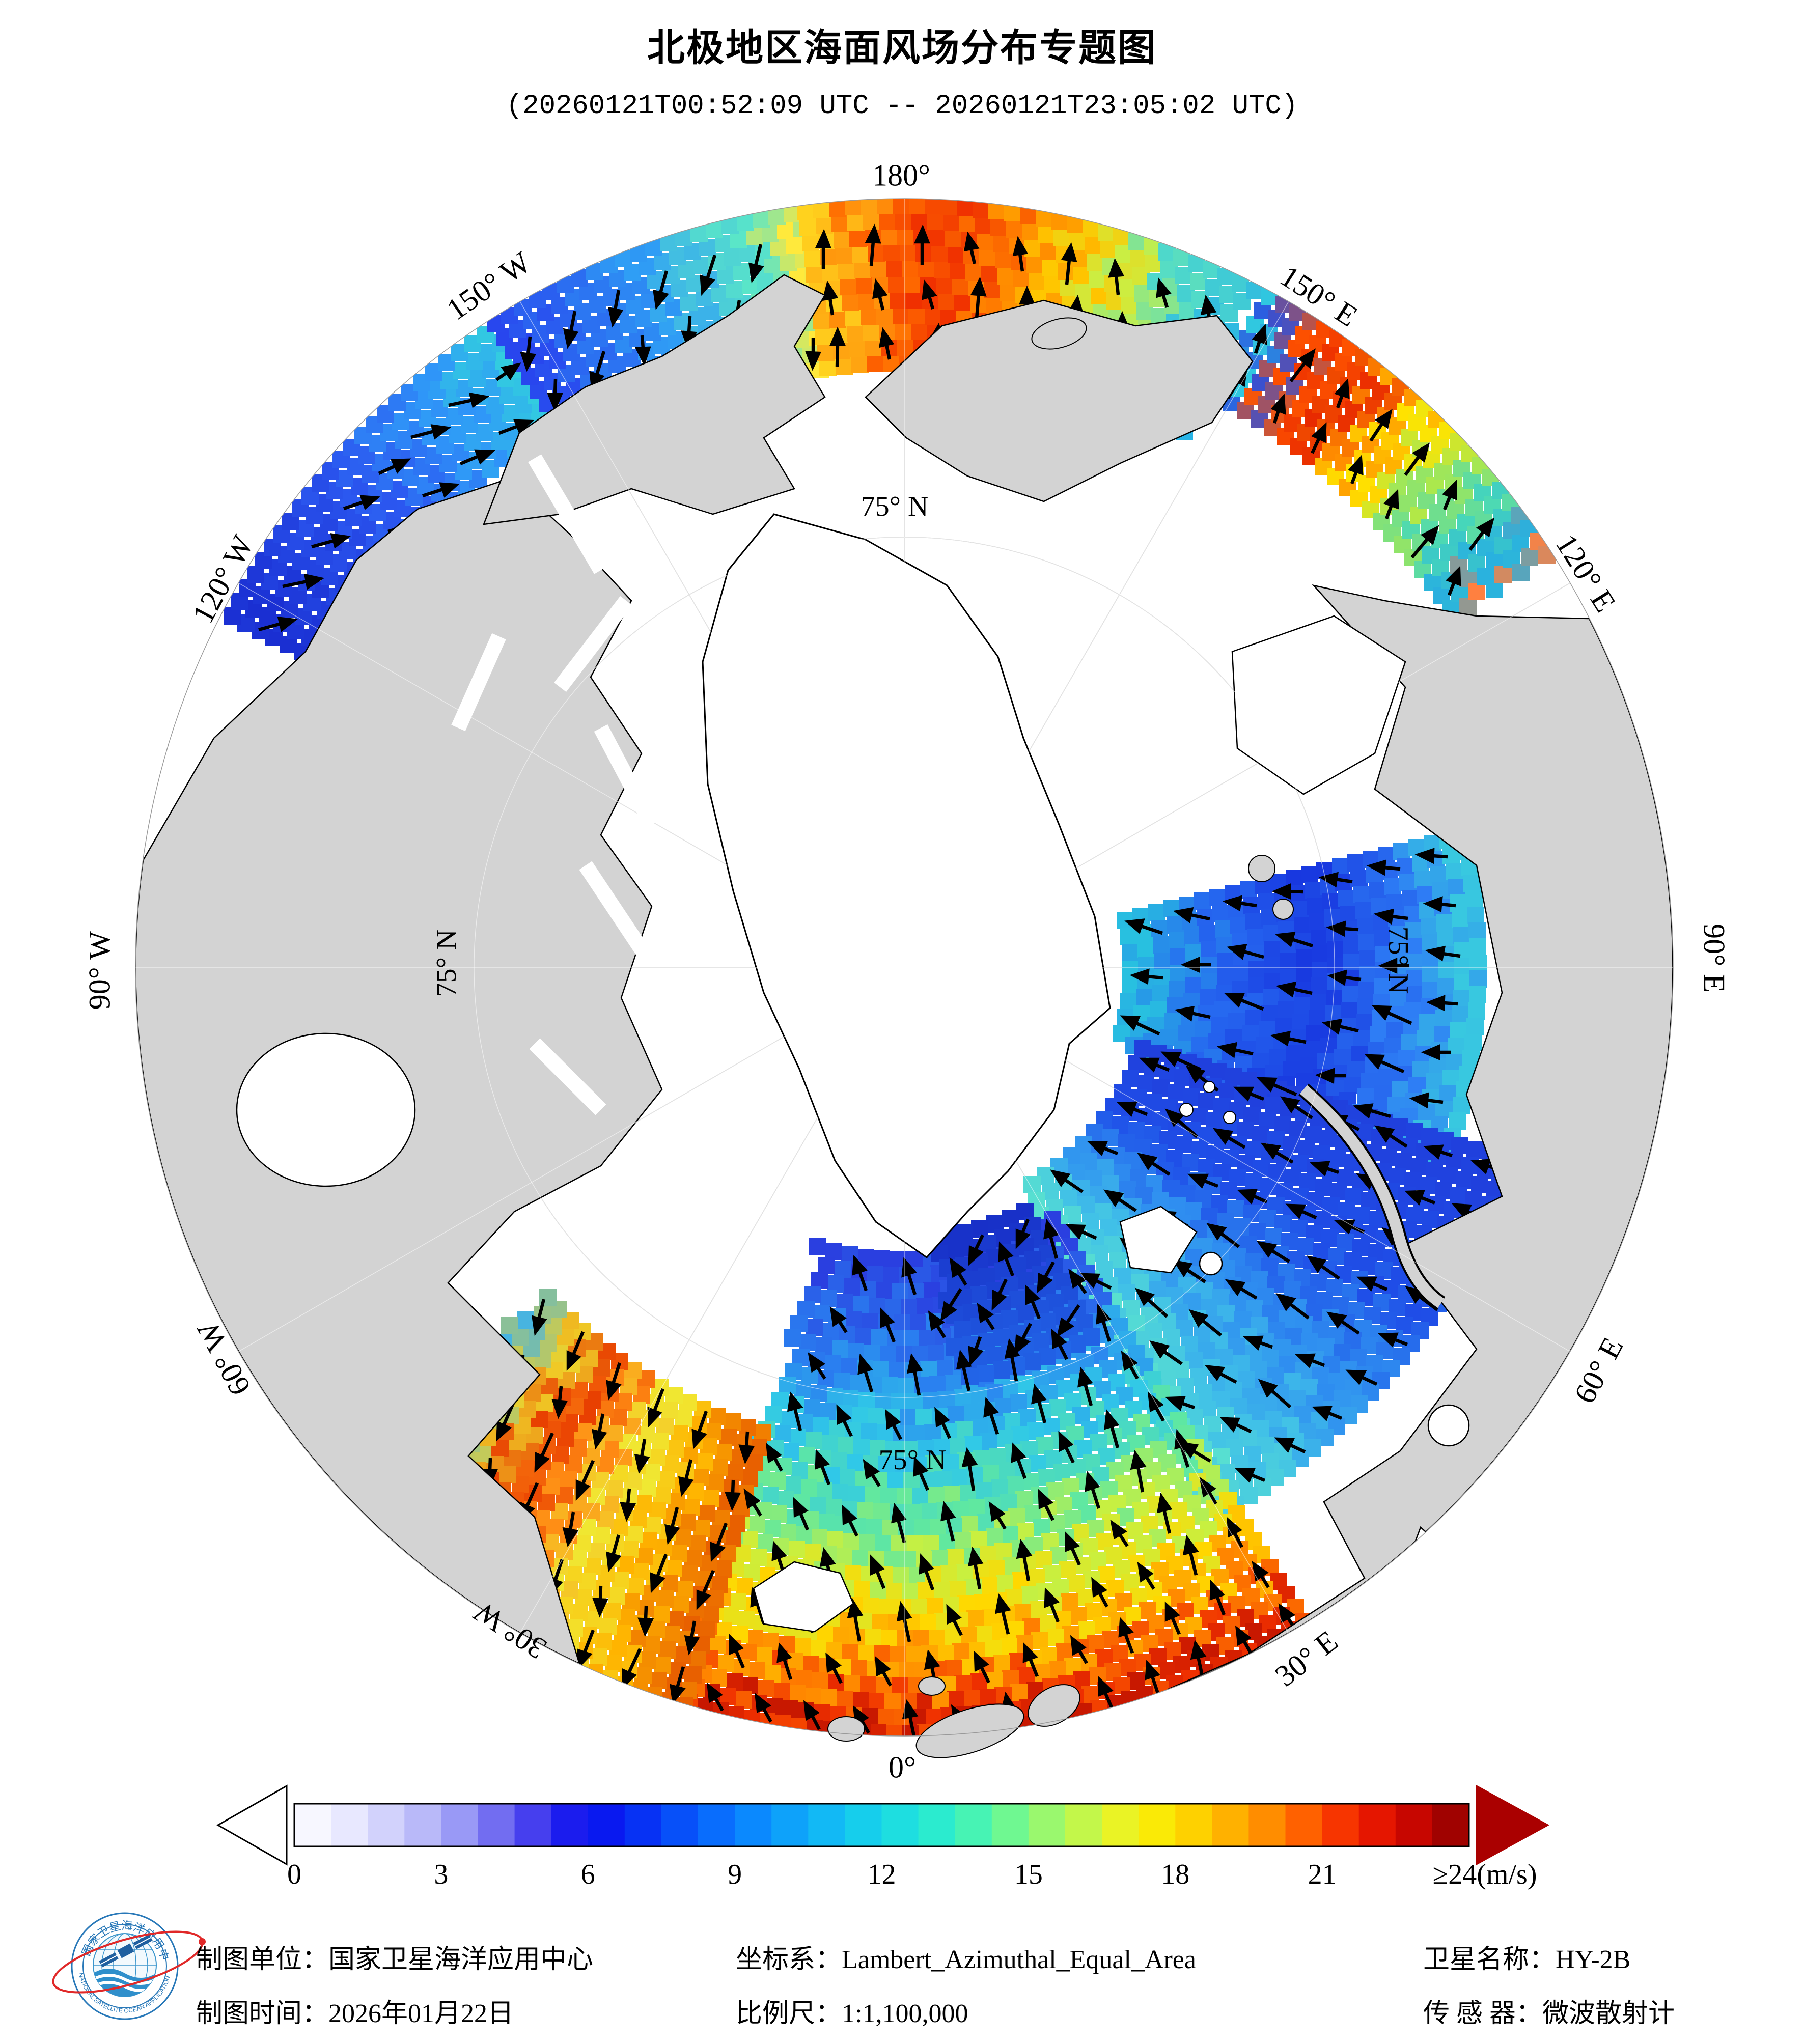 The height and width of the screenshot is (2044, 1804). What do you see at coordinates (441, 1874) in the screenshot?
I see `colorbar-tick-1: 3` at bounding box center [441, 1874].